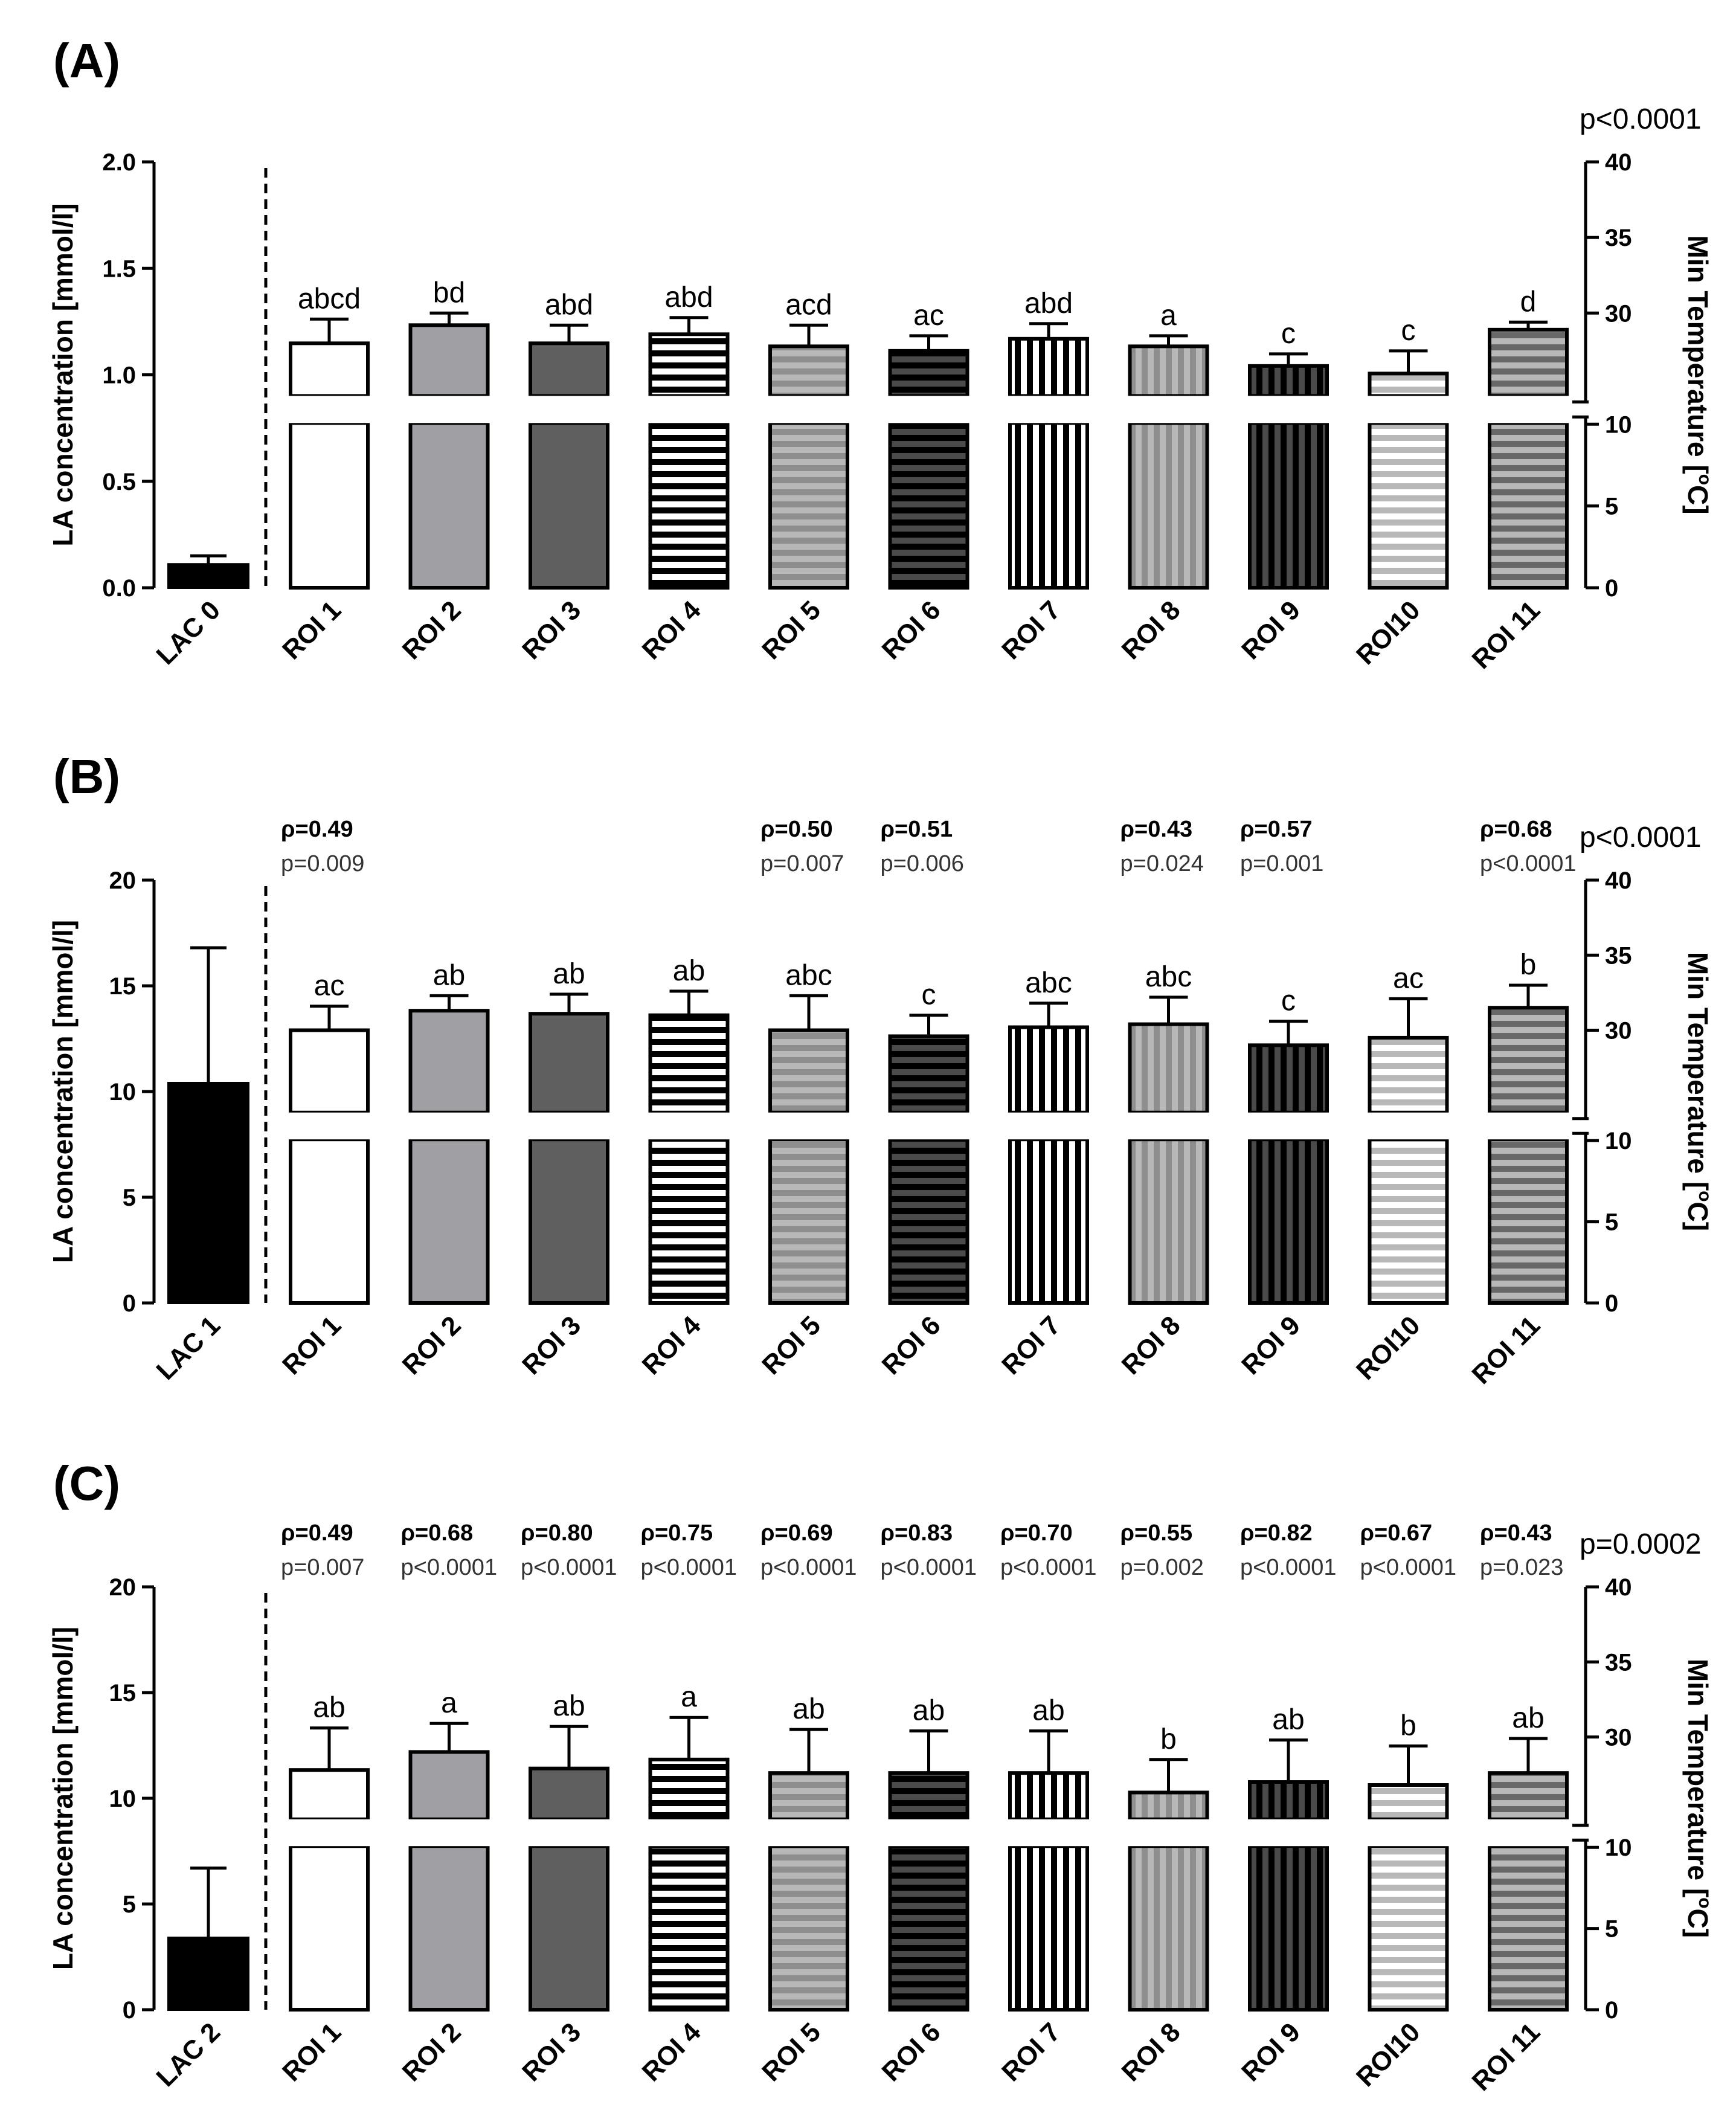  I want to click on left-tick-label: 0, so click(129, 1303).